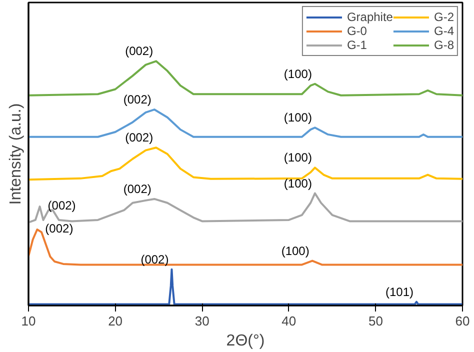 Image resolution: width=474 pixels, height=352 pixels. What do you see at coordinates (369, 17) in the screenshot?
I see `legend-label: Graphite` at bounding box center [369, 17].